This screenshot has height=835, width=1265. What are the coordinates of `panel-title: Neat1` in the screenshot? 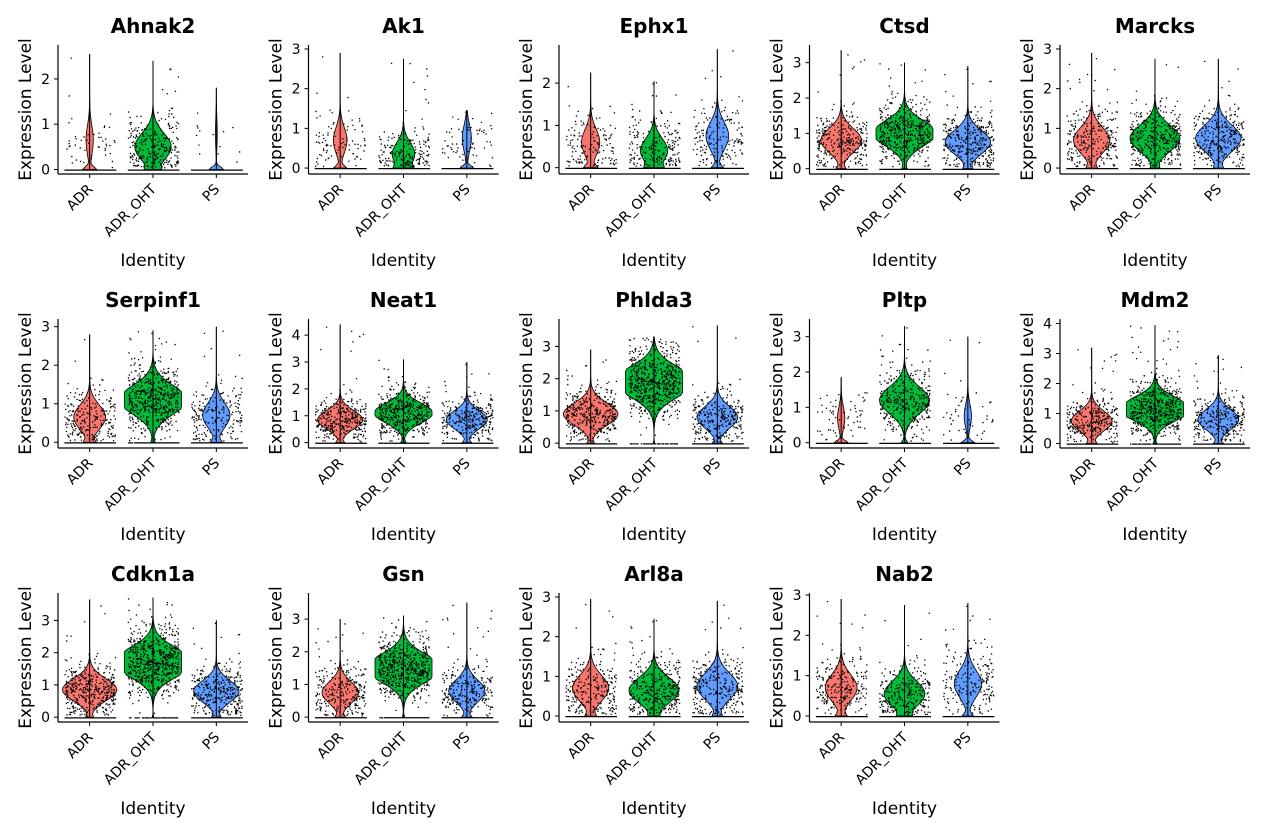 It's located at (403, 300).